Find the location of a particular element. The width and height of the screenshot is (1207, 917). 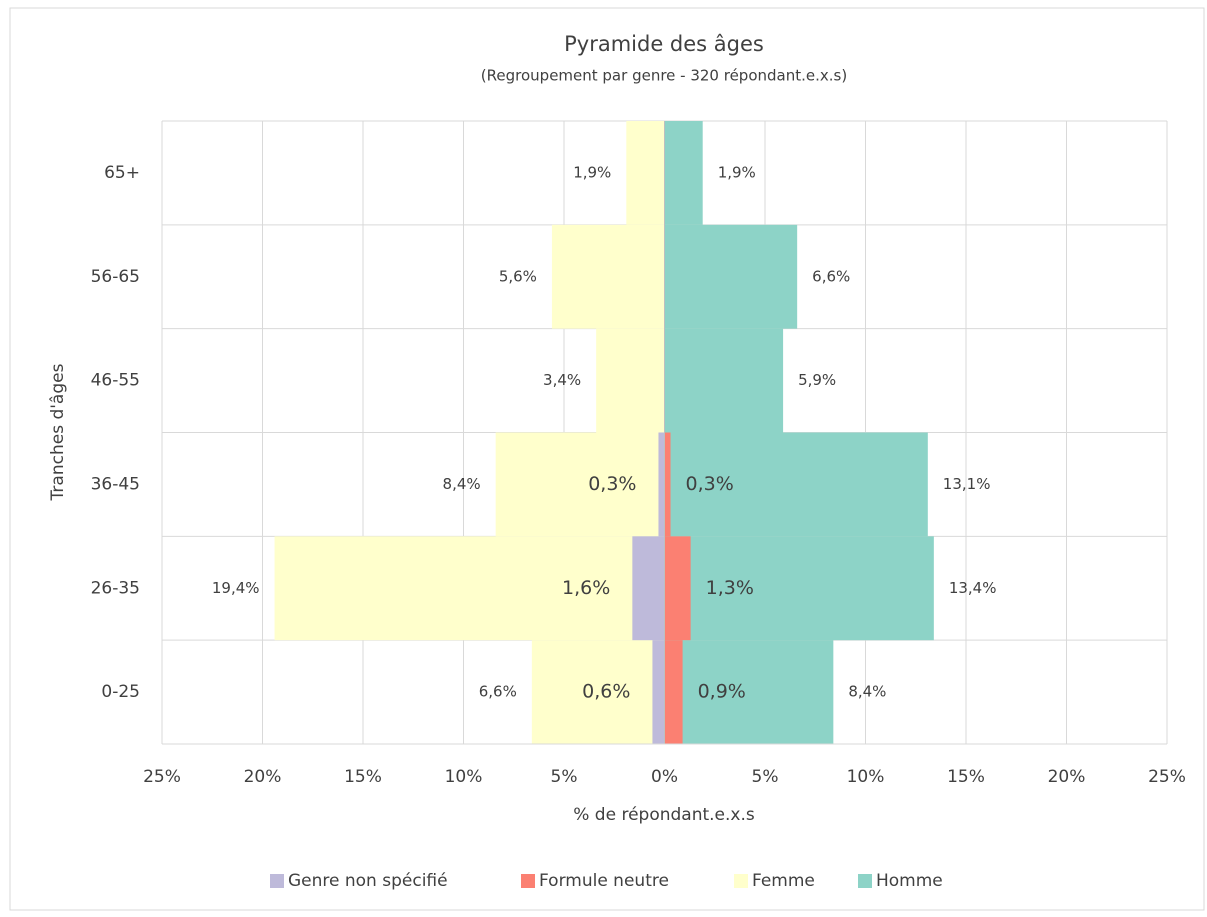

y-tick-label: 26-35 is located at coordinates (115, 588).